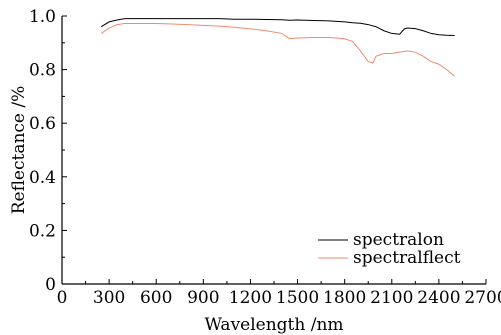 The width and height of the screenshot is (501, 335). What do you see at coordinates (19, 150) in the screenshot?
I see `y-axis-title: Reflectance /%` at bounding box center [19, 150].